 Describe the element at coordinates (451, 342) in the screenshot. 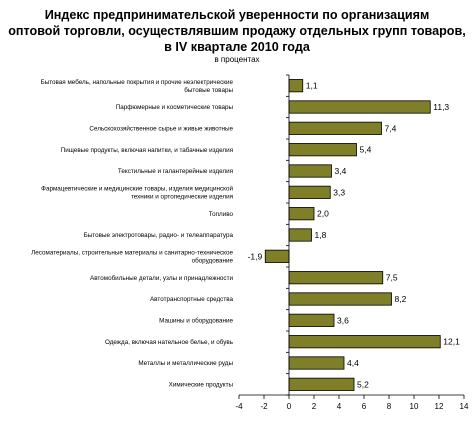

I see `value-label-12: 12,1` at that location.